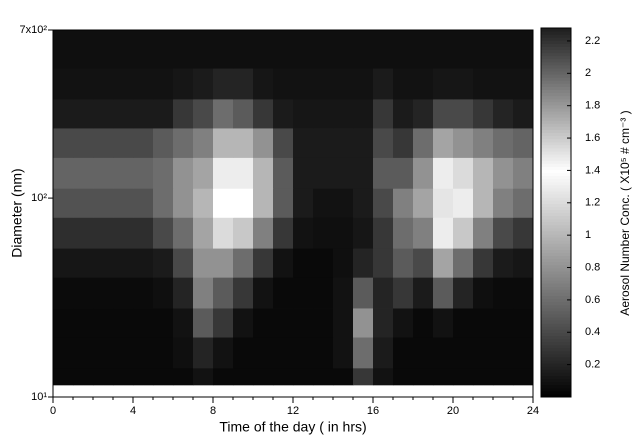 Image resolution: width=636 pixels, height=439 pixels. I want to click on x-tick-label: 12, so click(293, 411).